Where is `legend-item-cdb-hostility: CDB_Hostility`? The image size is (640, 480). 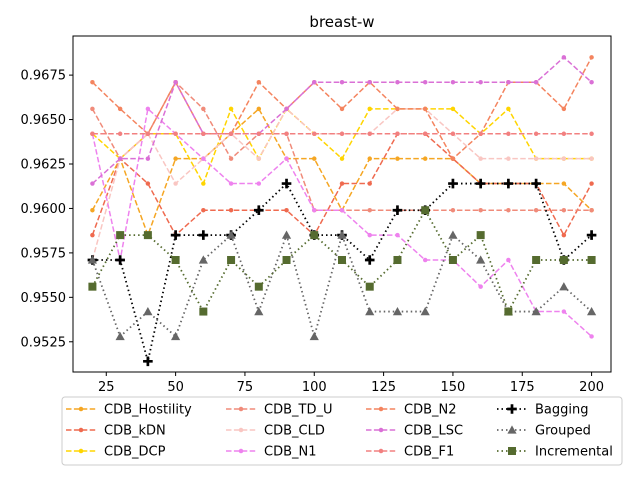 legend-item-cdb-hostility: CDB_Hostility is located at coordinates (129, 410).